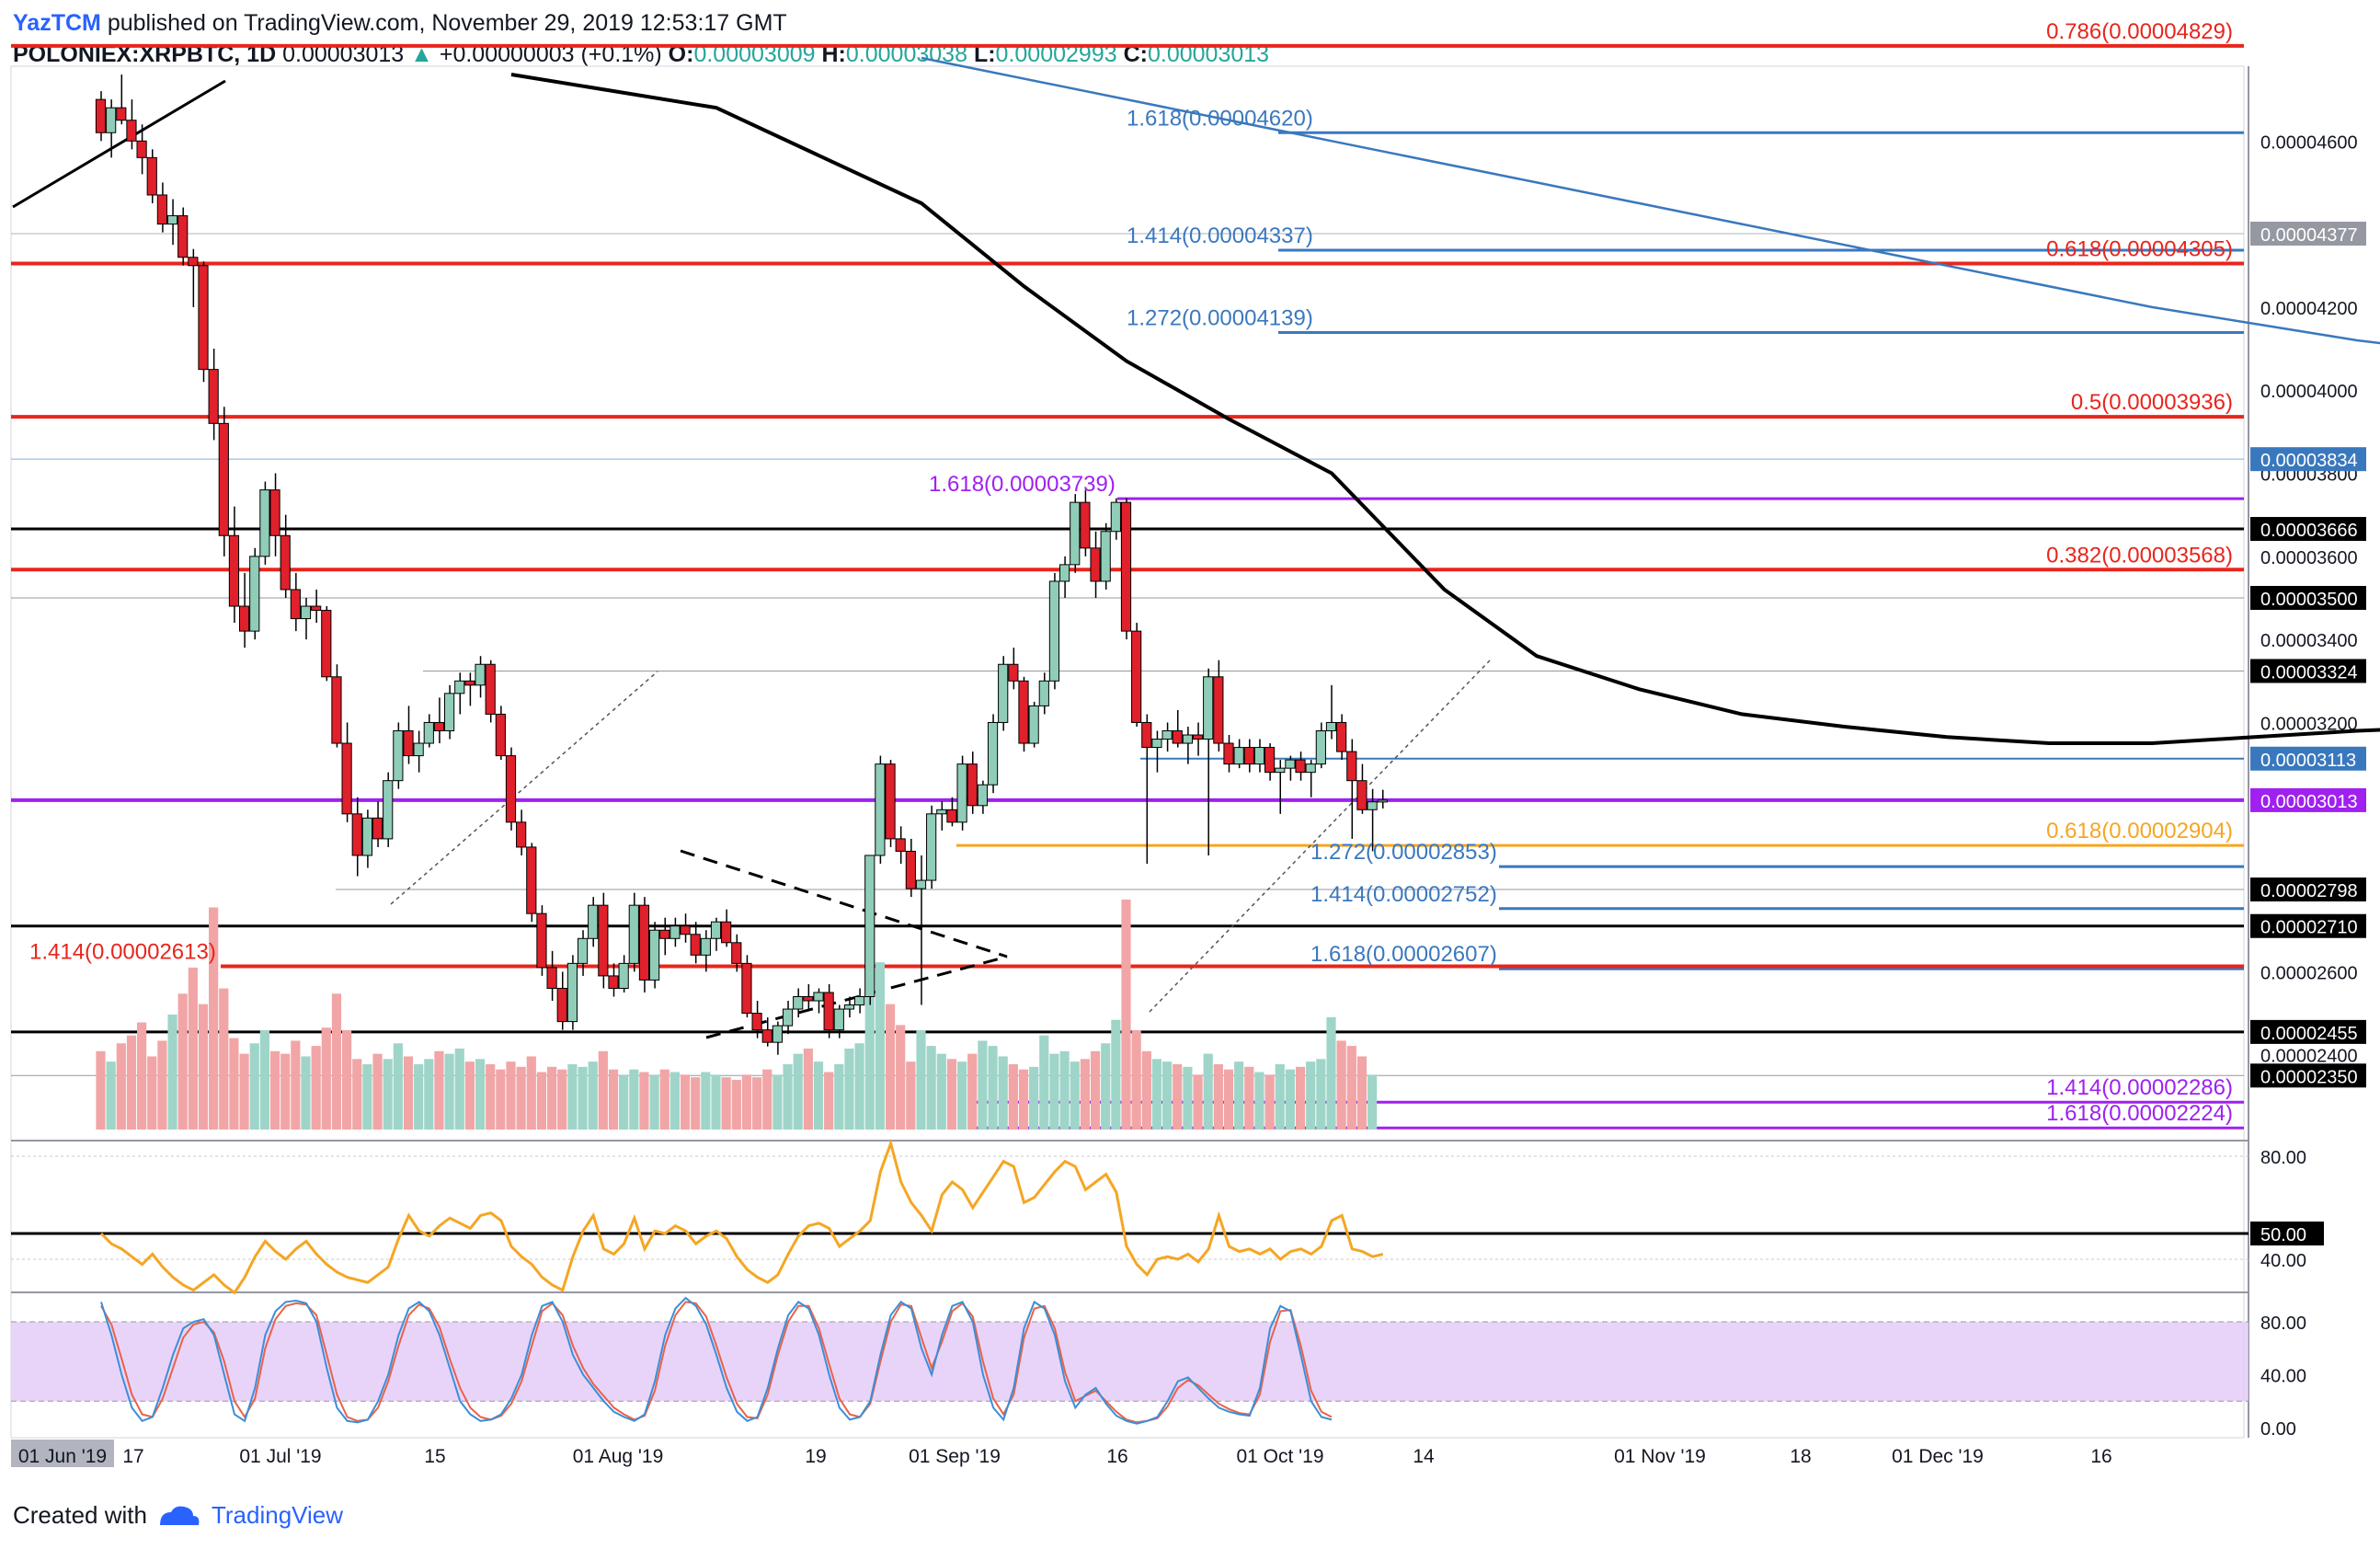 The height and width of the screenshot is (1549, 2380). Describe the element at coordinates (1320, 837) in the screenshot. I see `trend-line` at that location.